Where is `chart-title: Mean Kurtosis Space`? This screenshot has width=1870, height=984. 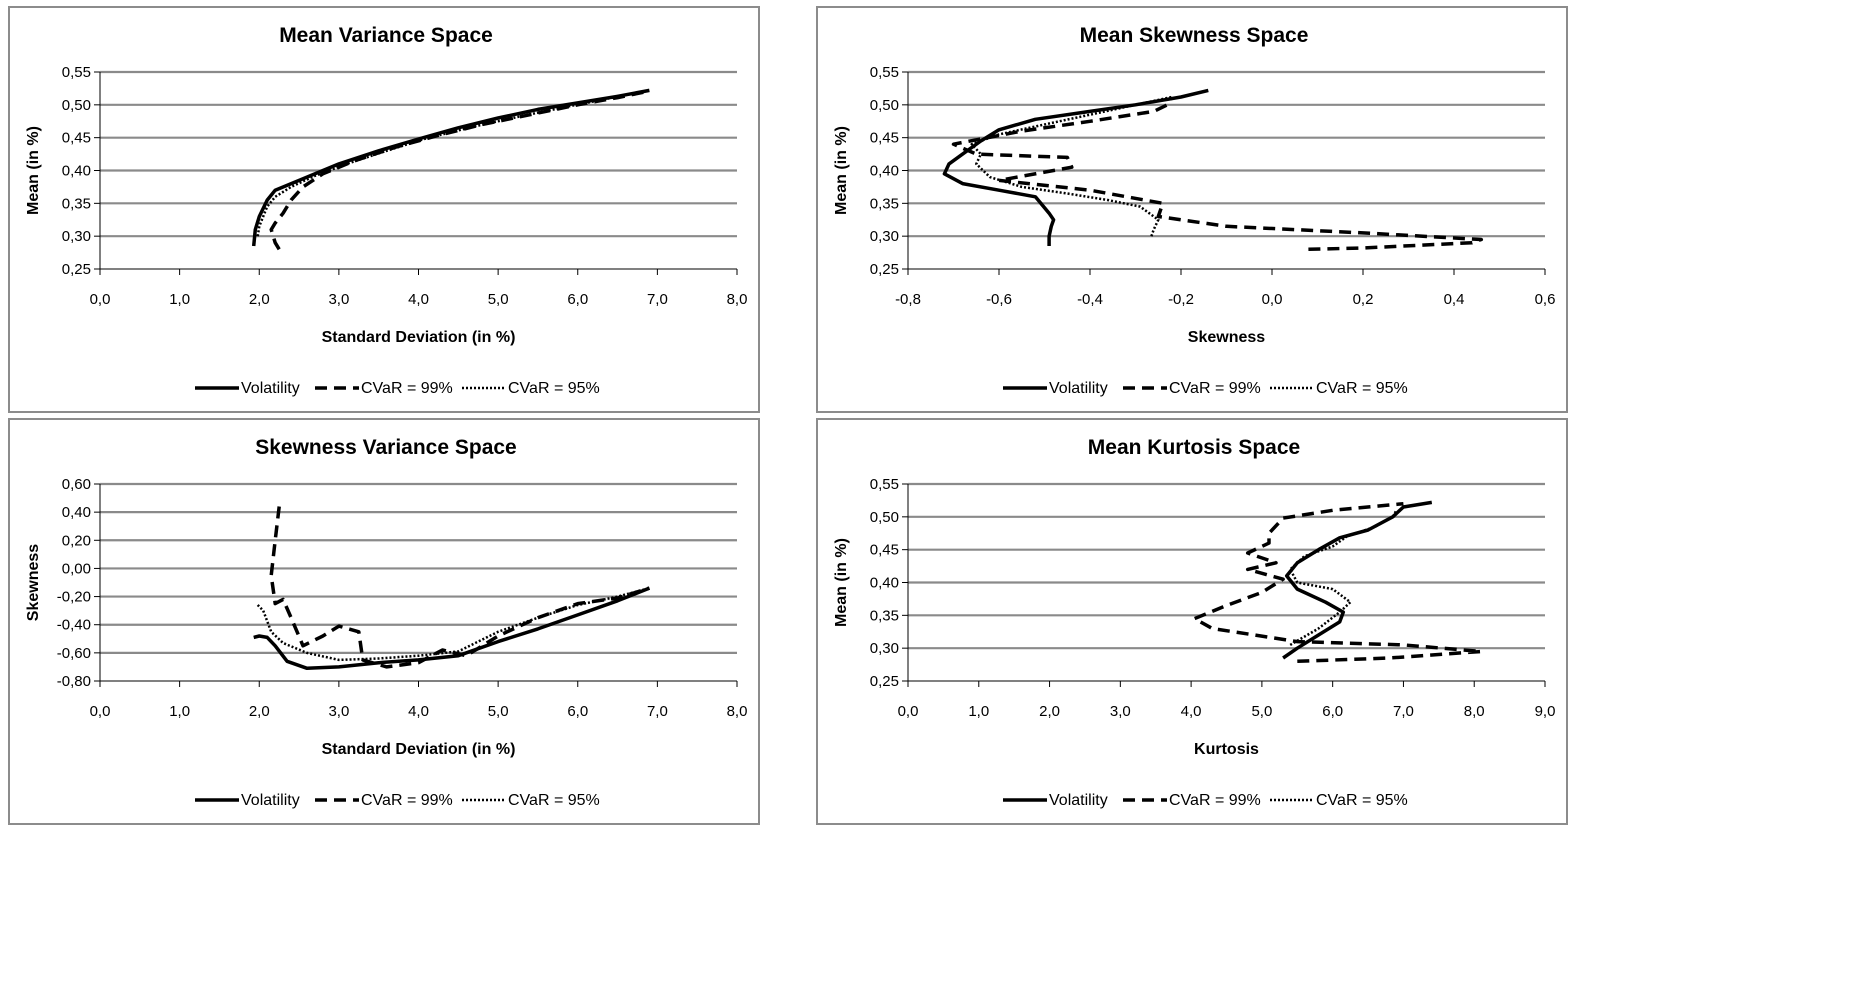
chart-title: Mean Kurtosis Space is located at coordinates (1194, 447).